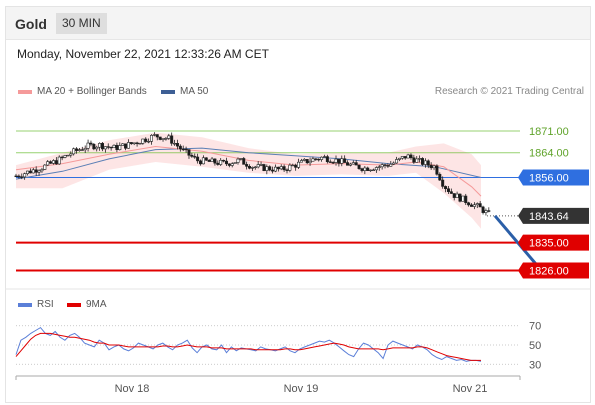 The height and width of the screenshot is (405, 595). I want to click on chart-header: Gold 30 MIN, so click(298, 23).